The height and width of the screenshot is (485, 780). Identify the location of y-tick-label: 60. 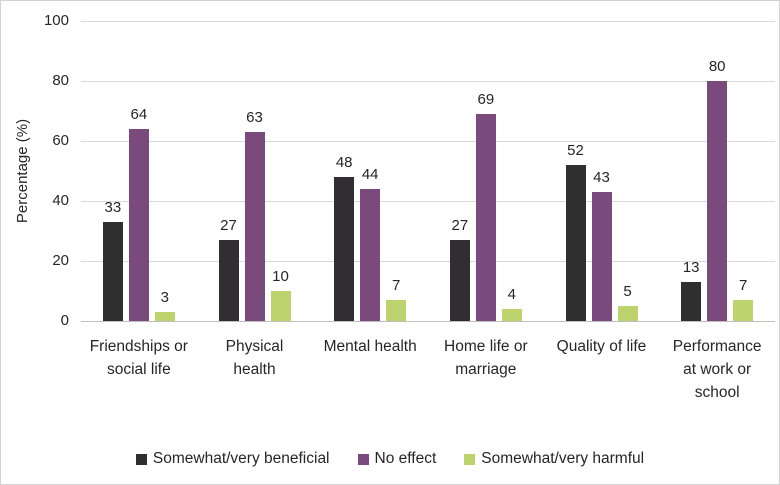
(60, 140).